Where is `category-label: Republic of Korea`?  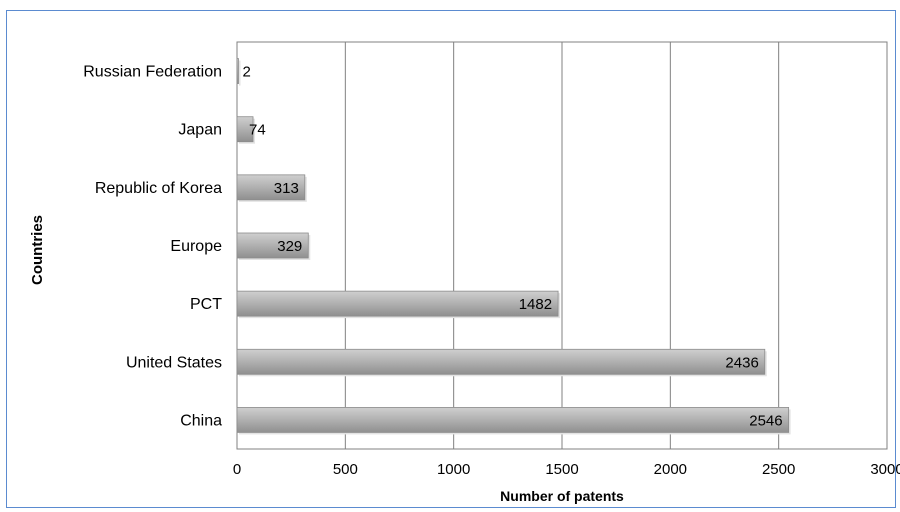 category-label: Republic of Korea is located at coordinates (158, 188).